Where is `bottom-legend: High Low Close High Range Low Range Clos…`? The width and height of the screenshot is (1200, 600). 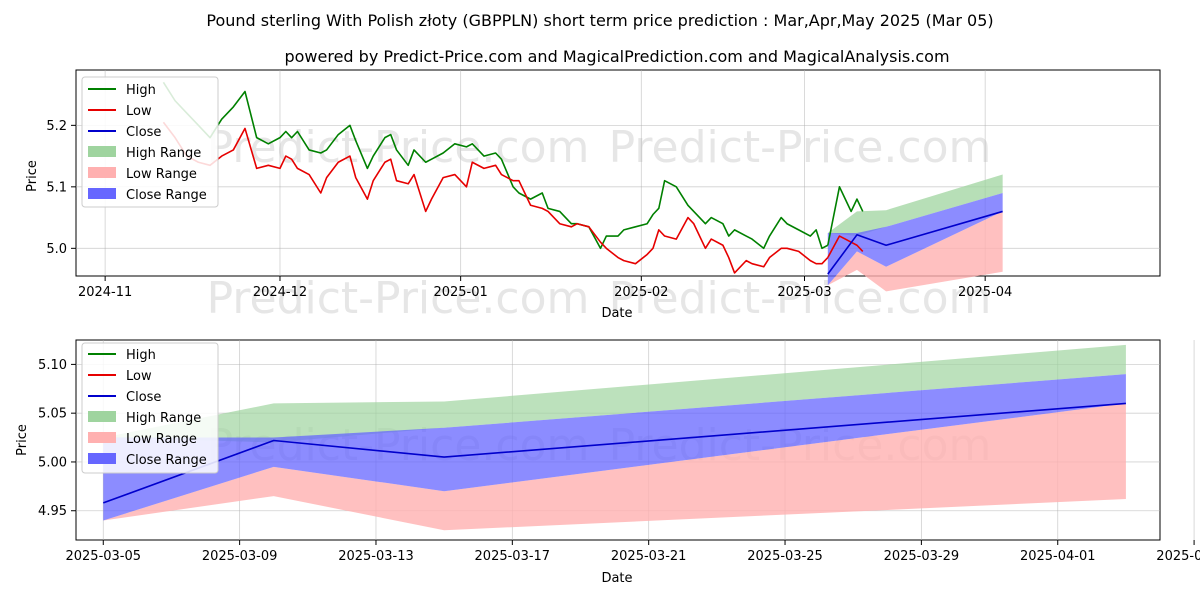 bottom-legend: High Low Close High Range Low Range Clos… is located at coordinates (150, 408).